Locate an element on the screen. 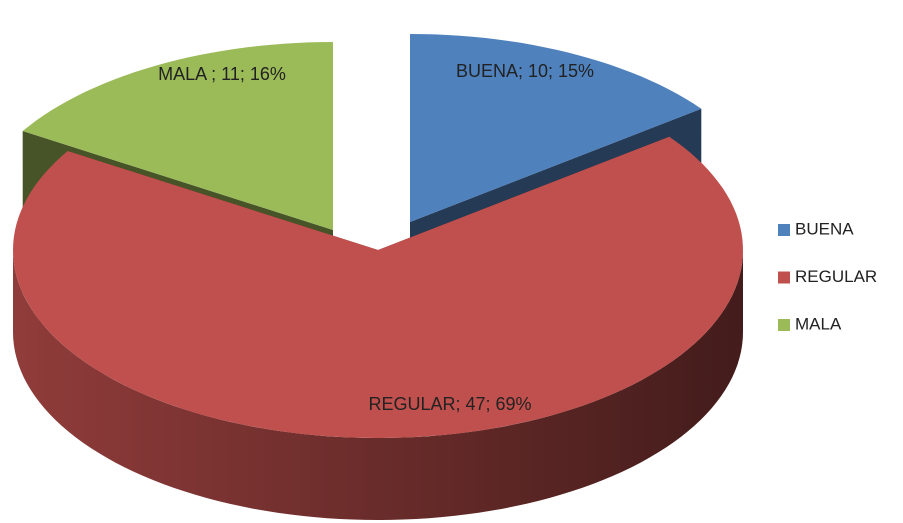 Image resolution: width=903 pixels, height=523 pixels. data-label: BUENA; 10; 15% is located at coordinates (525, 71).